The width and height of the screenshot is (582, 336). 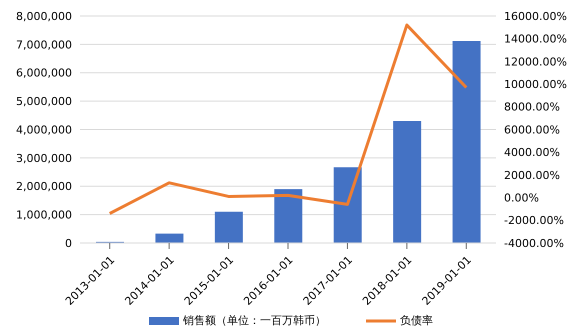 What do you see at coordinates (535, 61) in the screenshot?
I see `y2-tick-label: 12000.00%` at bounding box center [535, 61].